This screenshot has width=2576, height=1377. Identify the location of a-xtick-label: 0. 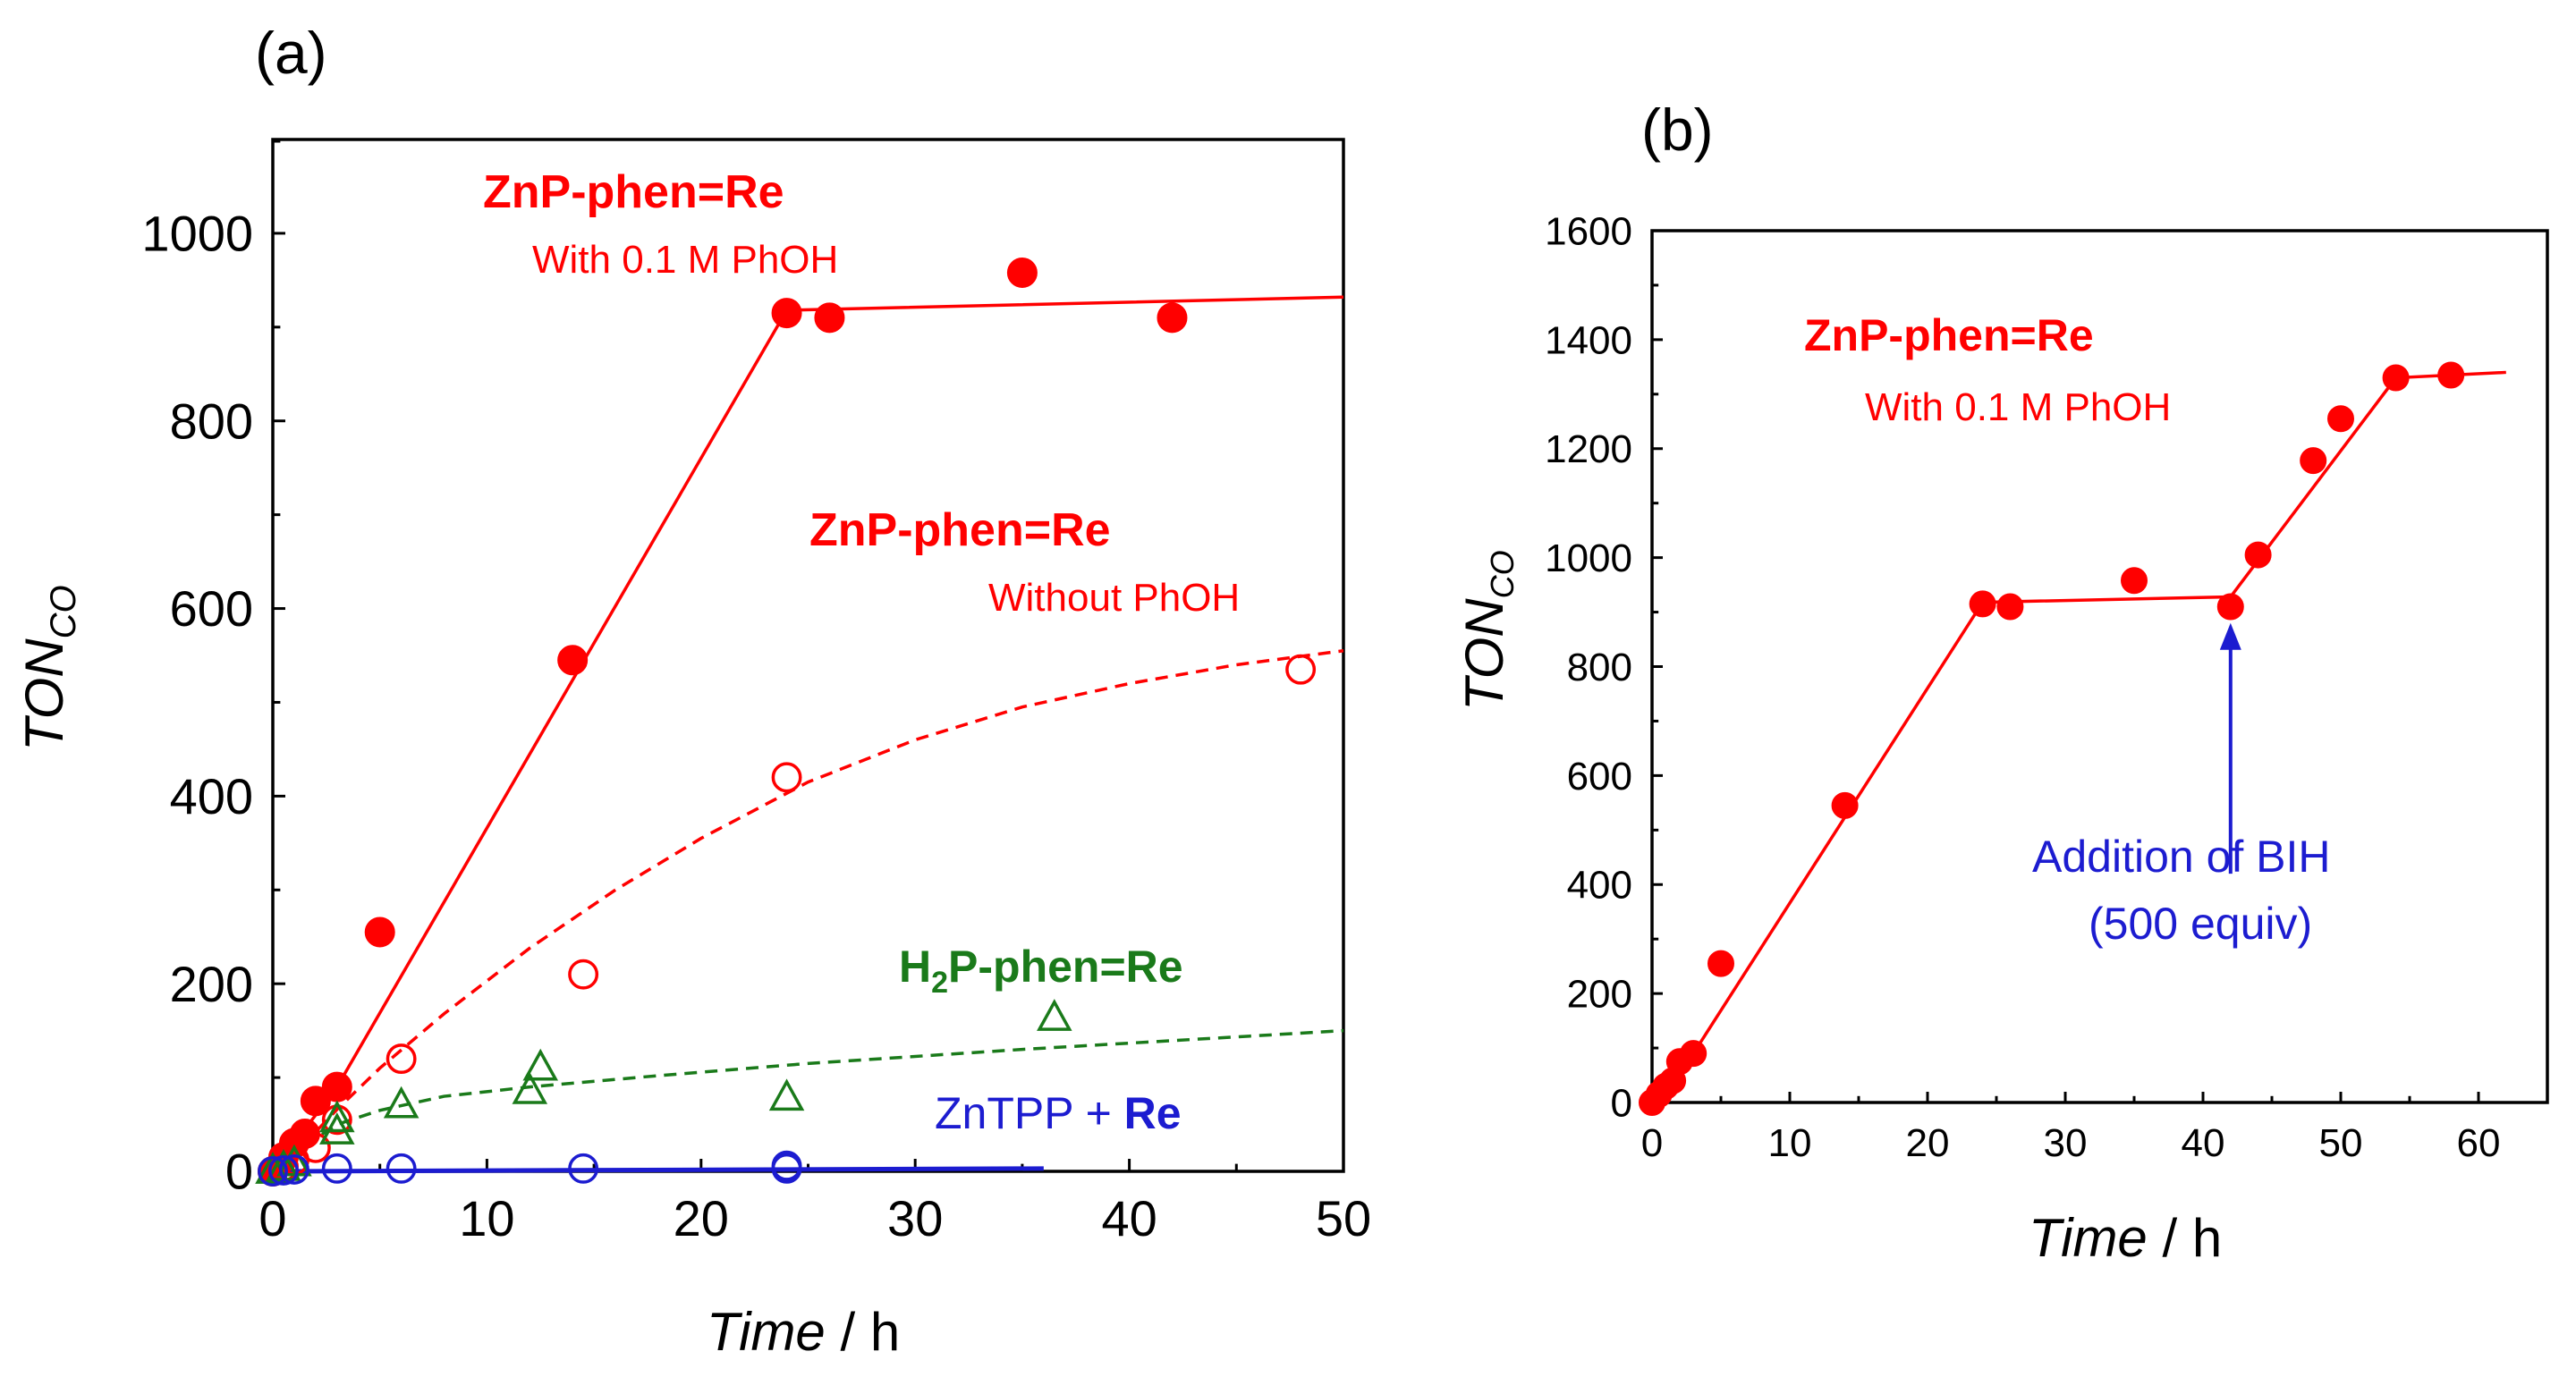
(272, 1218).